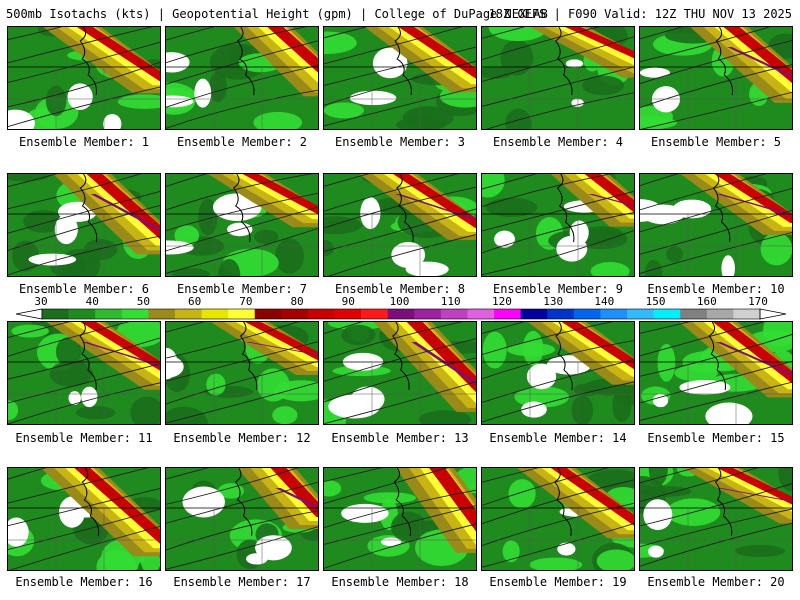 Image resolution: width=800 pixels, height=600 pixels. I want to click on isotach-colorbar: 30 40 50 60 70 80 90 100 110 120 130 140 150 160 170, so click(400, 309).